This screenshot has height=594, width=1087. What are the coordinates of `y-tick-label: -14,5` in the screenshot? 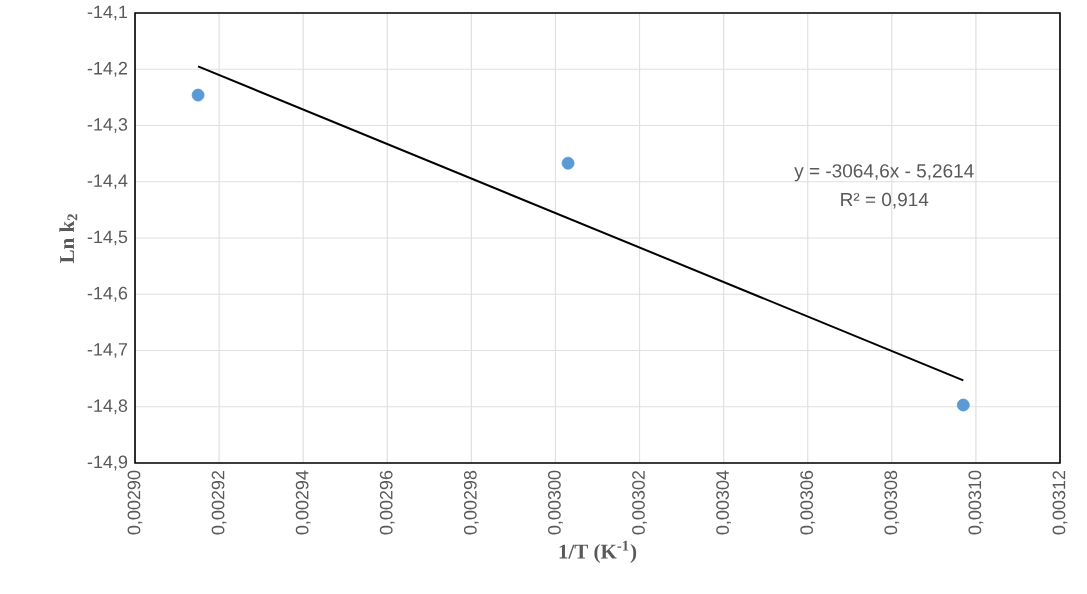 It's located at (107, 238).